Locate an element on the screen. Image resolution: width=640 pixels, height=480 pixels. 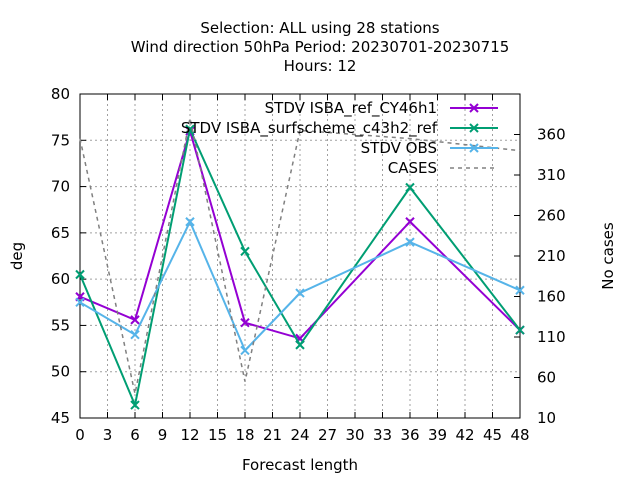
x-tick-label: 39 is located at coordinates (437, 435).